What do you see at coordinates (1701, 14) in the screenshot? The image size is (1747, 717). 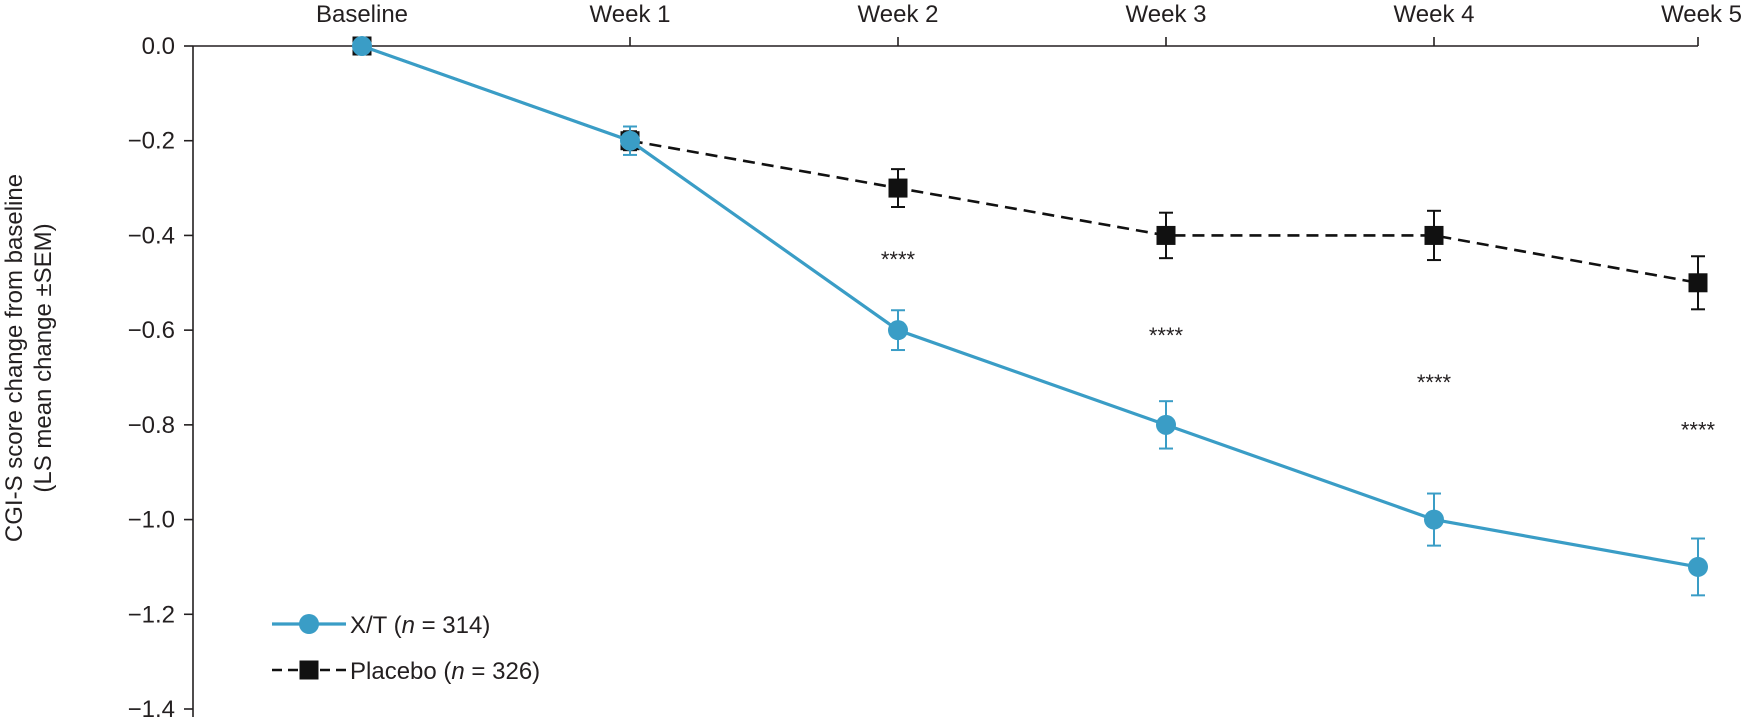 I see `x-tick-label: Week 5` at bounding box center [1701, 14].